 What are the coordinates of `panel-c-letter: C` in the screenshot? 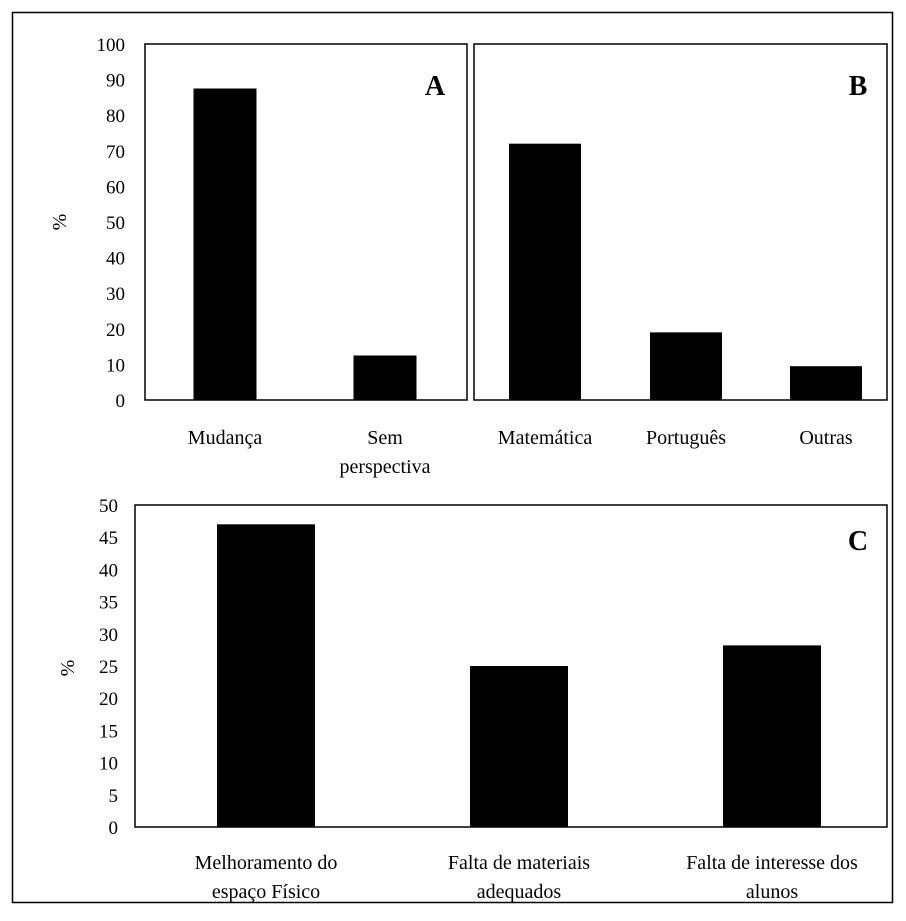 It's located at (858, 541).